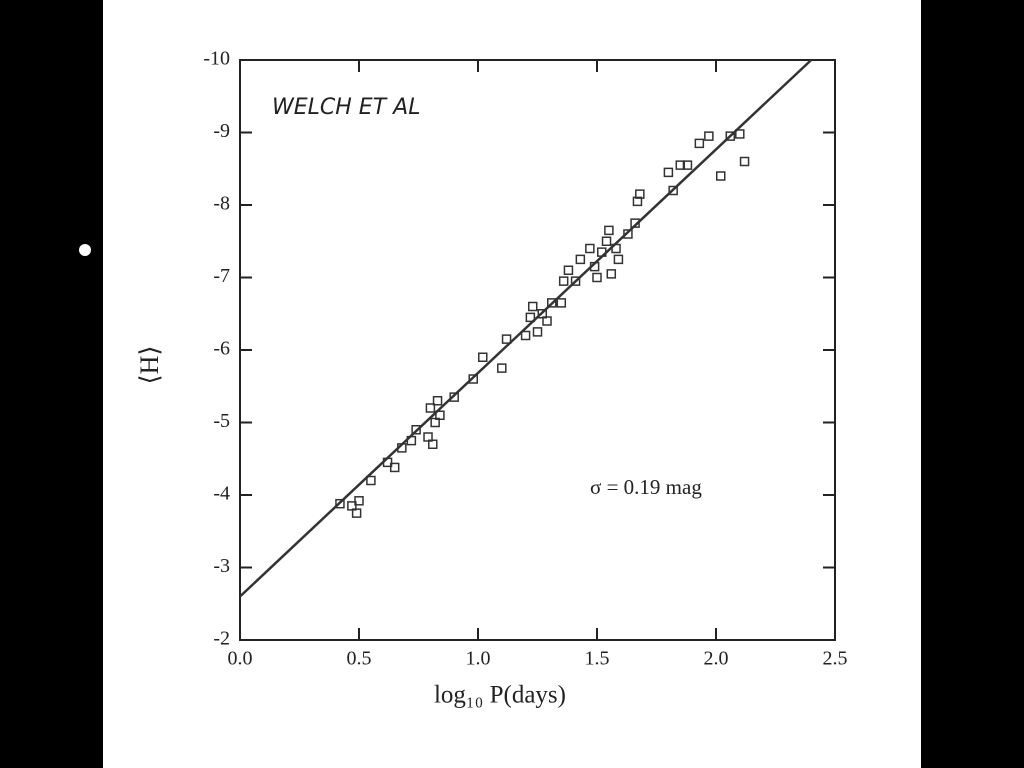 This screenshot has height=768, width=1024. What do you see at coordinates (85, 250) in the screenshot?
I see `bullet` at bounding box center [85, 250].